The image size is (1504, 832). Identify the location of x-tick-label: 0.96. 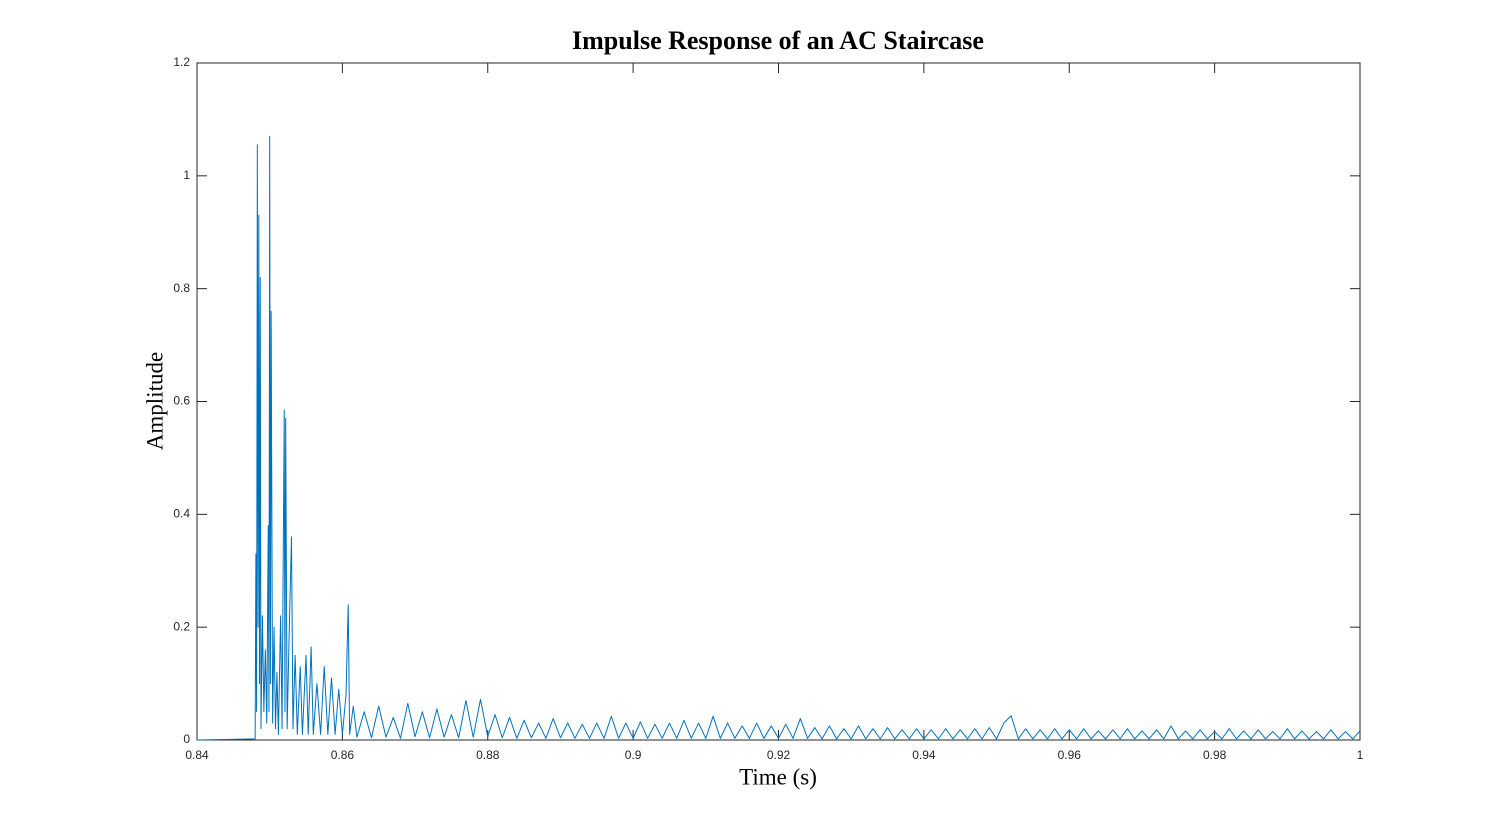
(1070, 755).